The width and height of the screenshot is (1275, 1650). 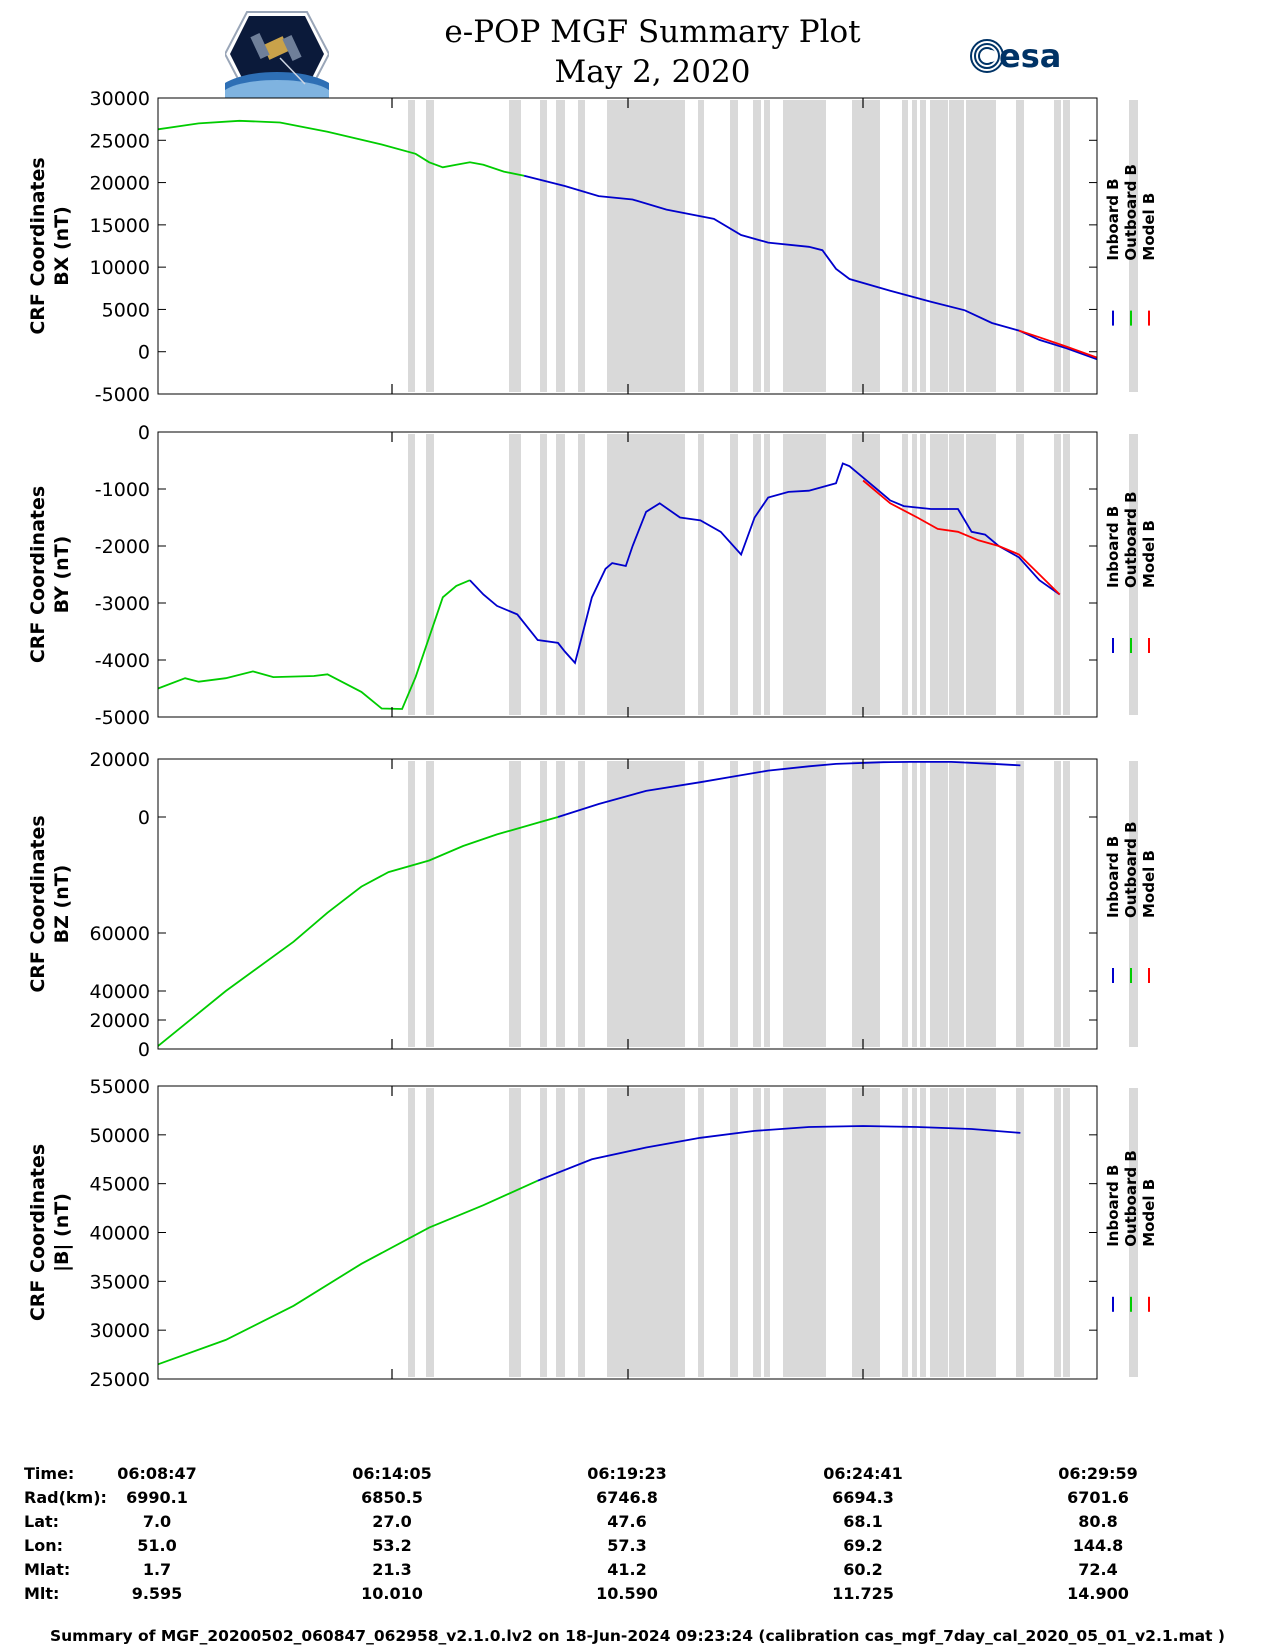 I want to click on y-tick-label: -4000, so click(x=122, y=661).